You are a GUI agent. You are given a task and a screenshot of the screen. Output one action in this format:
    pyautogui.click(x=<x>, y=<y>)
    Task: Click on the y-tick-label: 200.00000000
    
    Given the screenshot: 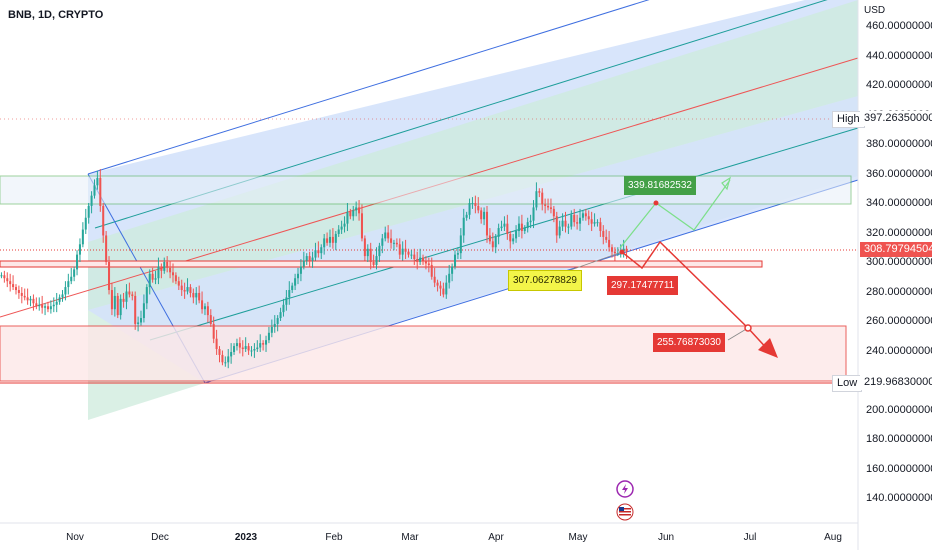 What is the action you would take?
    pyautogui.click(x=899, y=409)
    